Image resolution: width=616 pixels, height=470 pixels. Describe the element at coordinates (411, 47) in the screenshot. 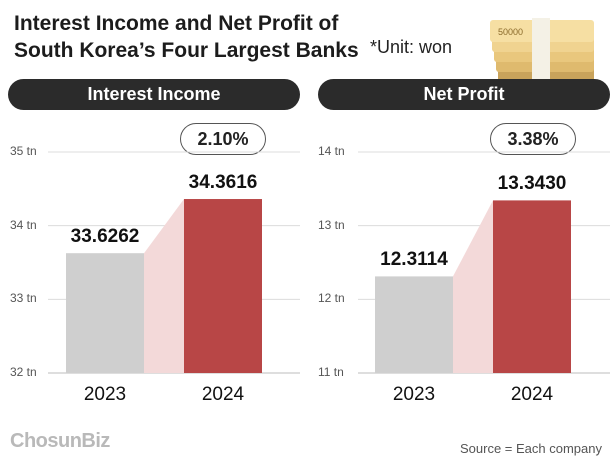

I see `unit-note: *Unit: won` at that location.